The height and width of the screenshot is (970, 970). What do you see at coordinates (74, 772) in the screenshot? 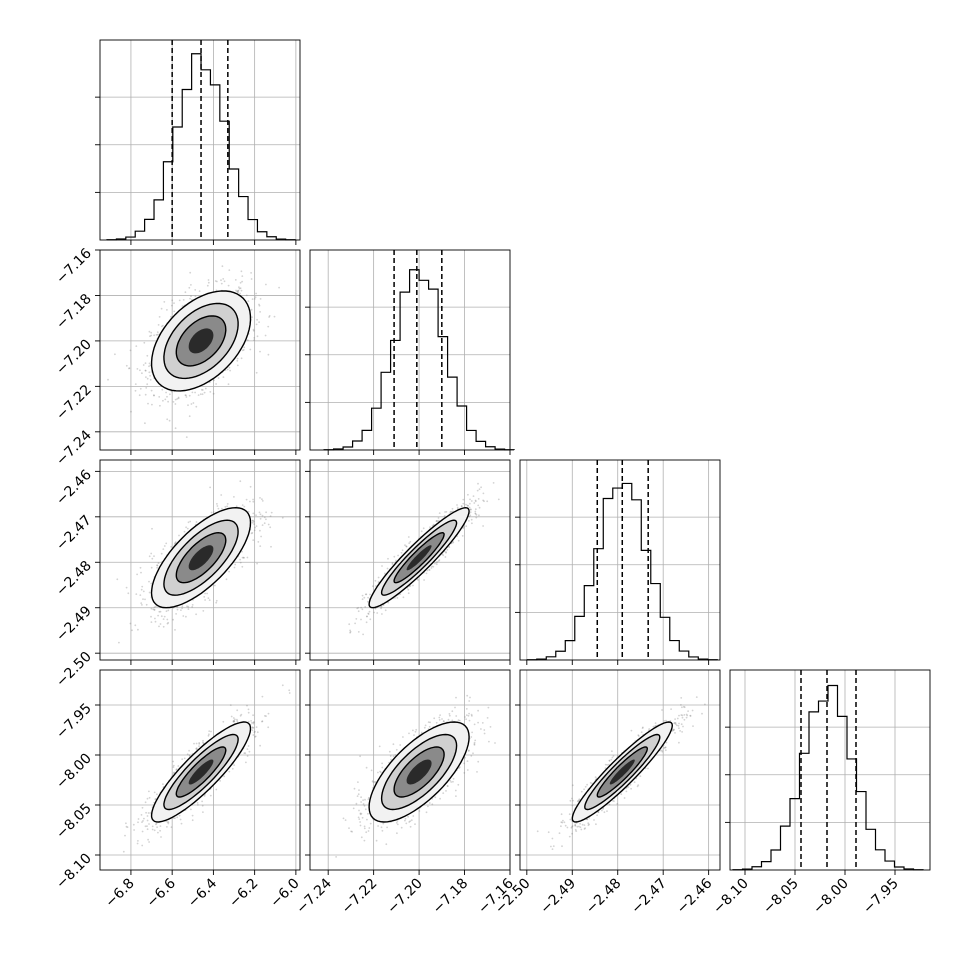
I see `y-tick-label: −8.00` at bounding box center [74, 772].